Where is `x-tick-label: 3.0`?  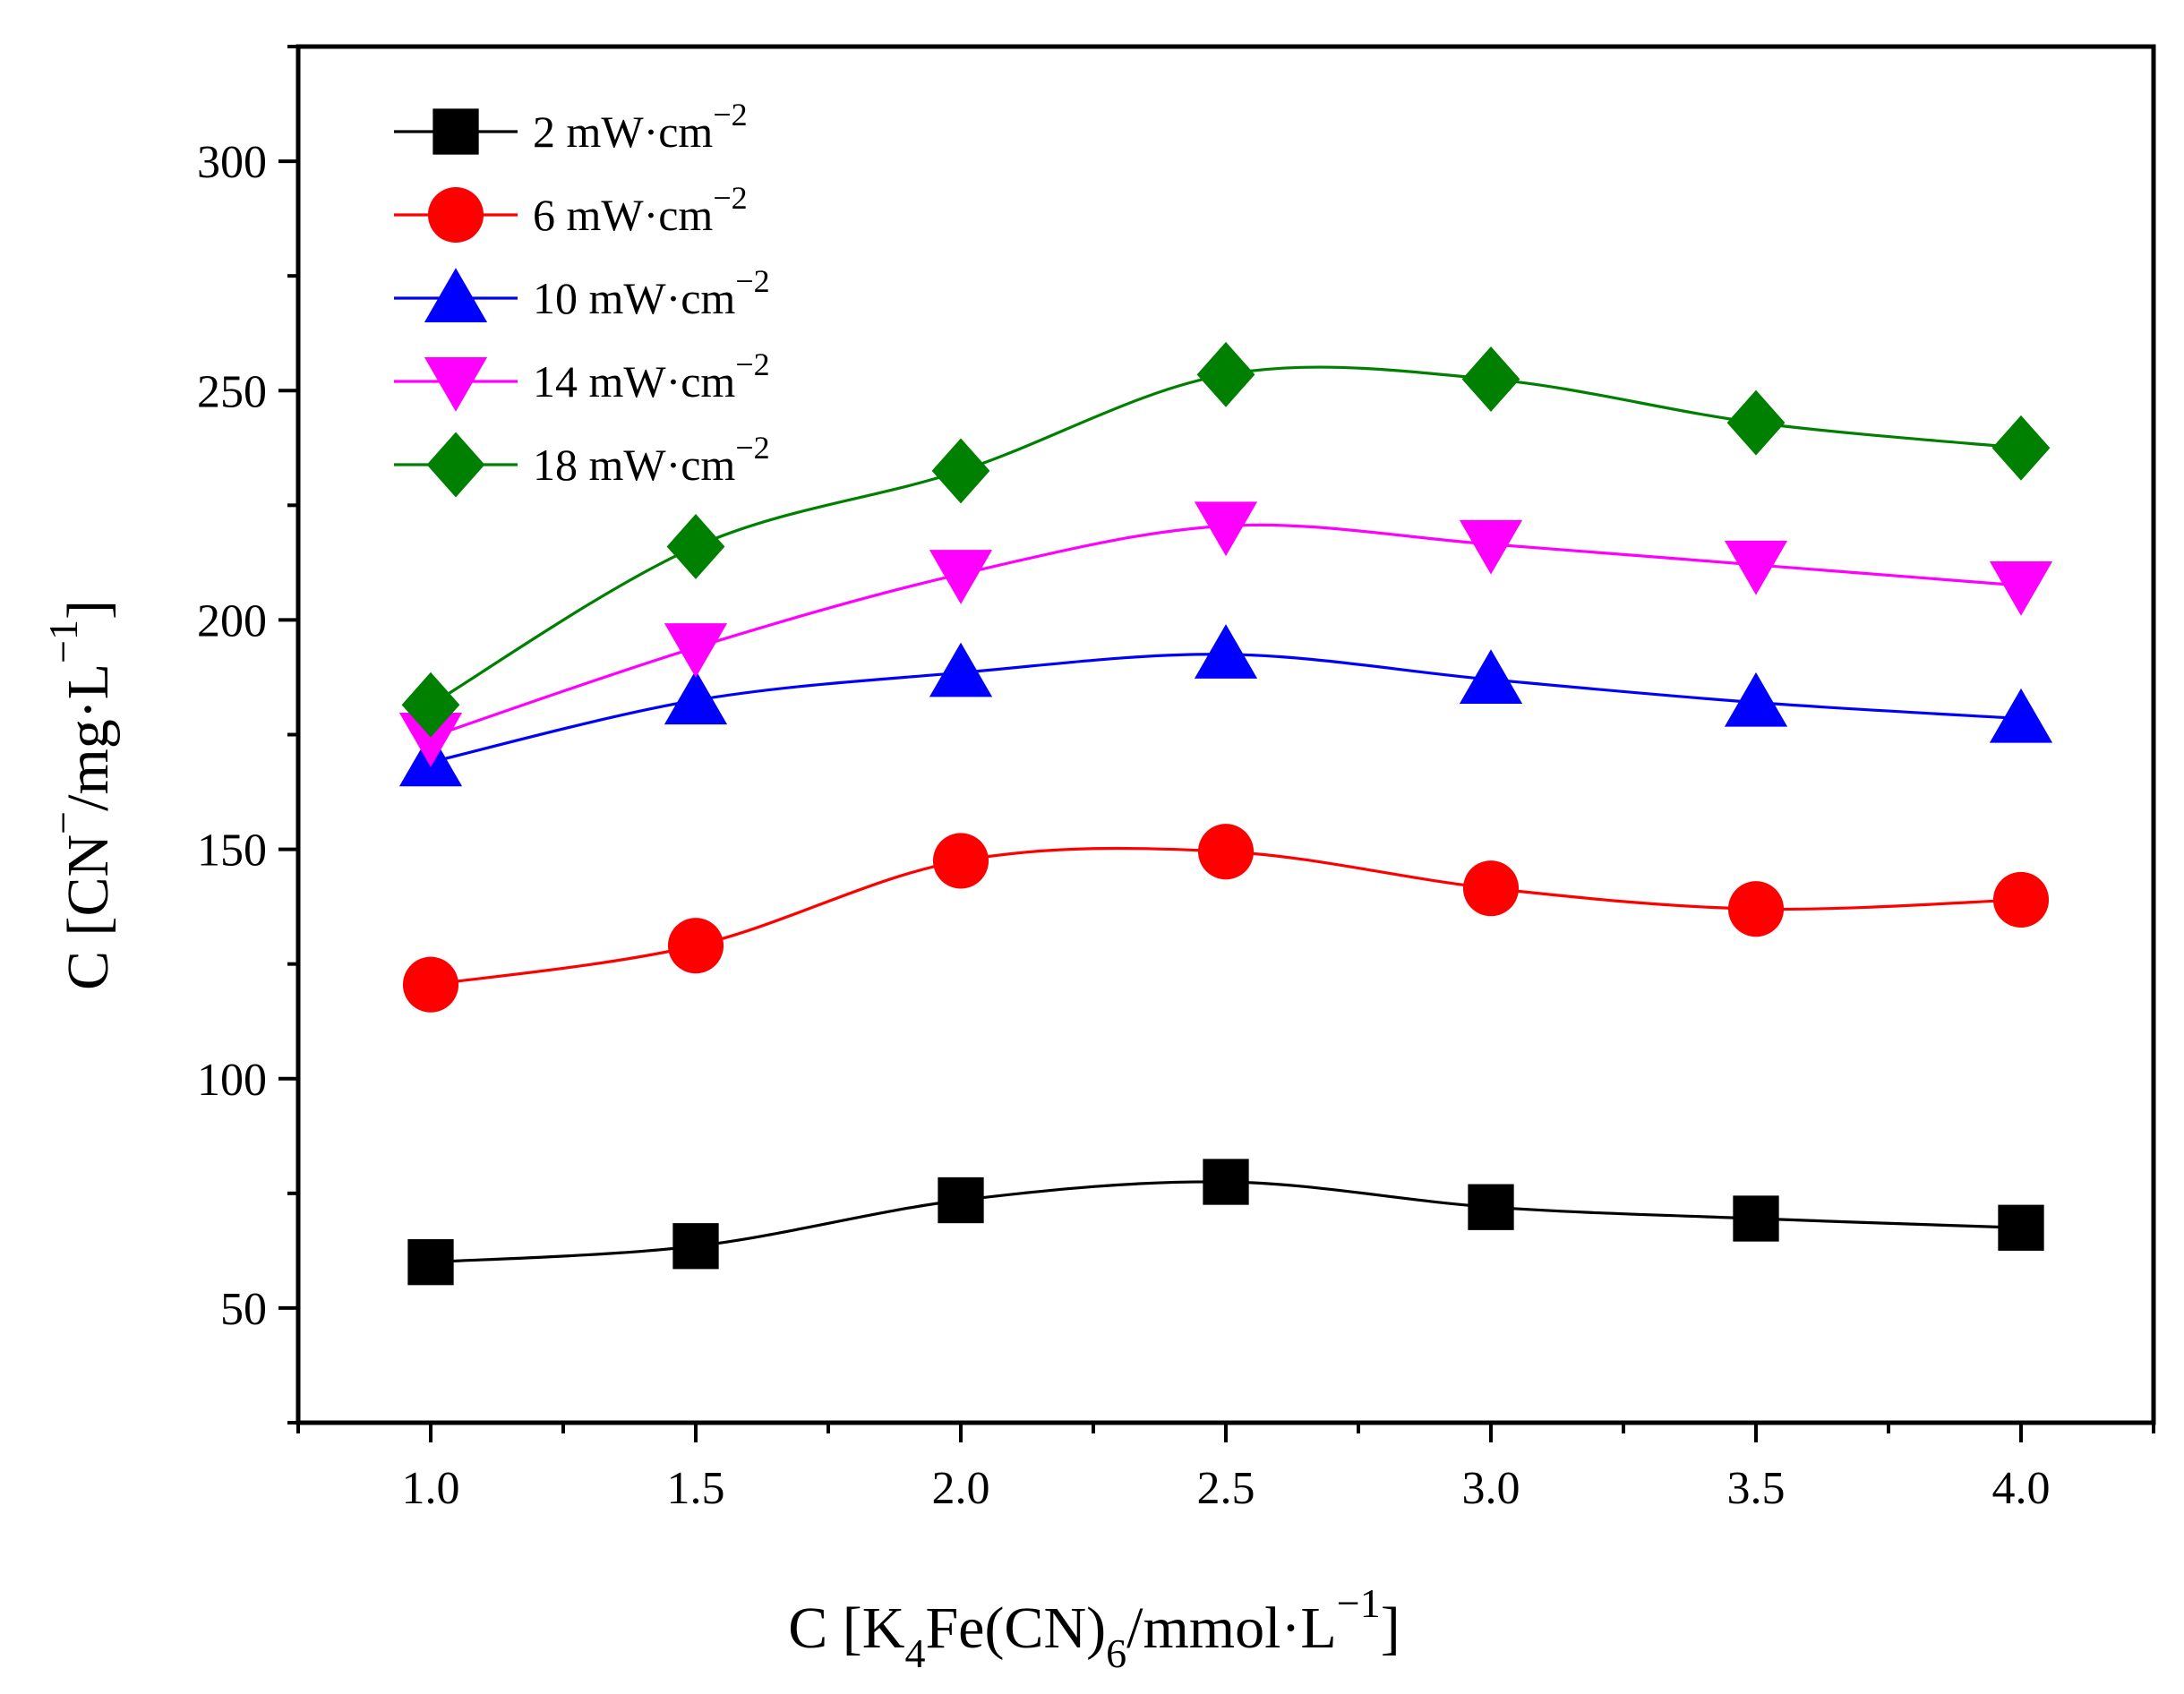
x-tick-label: 3.0 is located at coordinates (1491, 1488).